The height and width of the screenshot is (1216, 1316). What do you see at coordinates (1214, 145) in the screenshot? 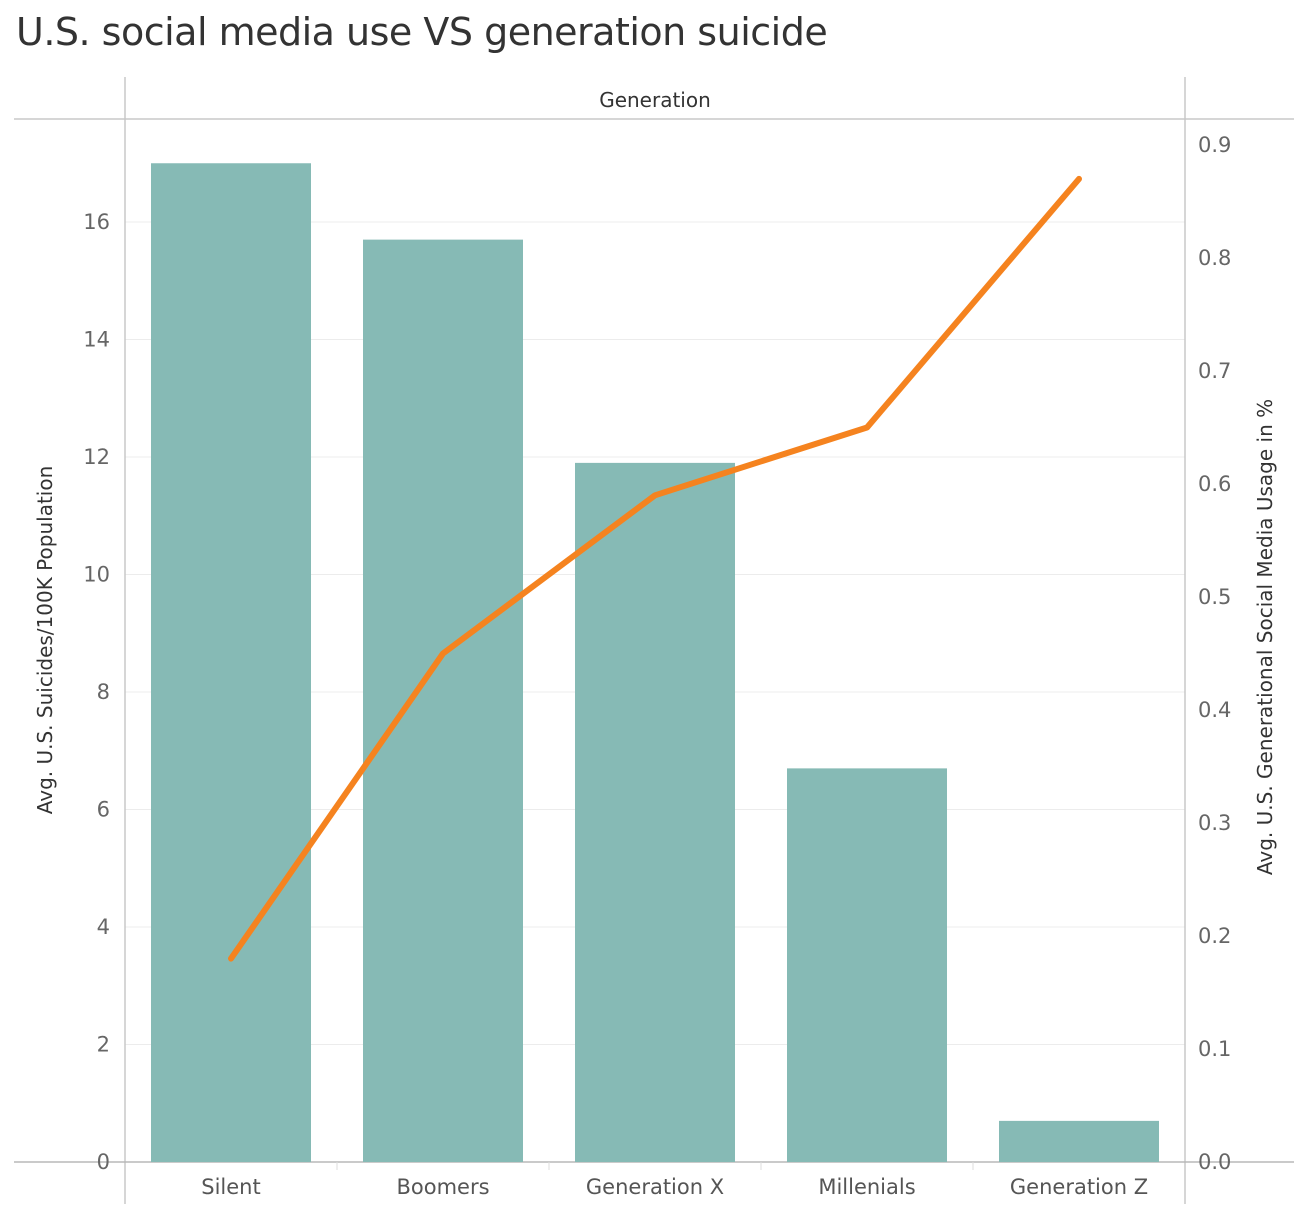
I see `right-tick-label: 0.9` at bounding box center [1214, 145].